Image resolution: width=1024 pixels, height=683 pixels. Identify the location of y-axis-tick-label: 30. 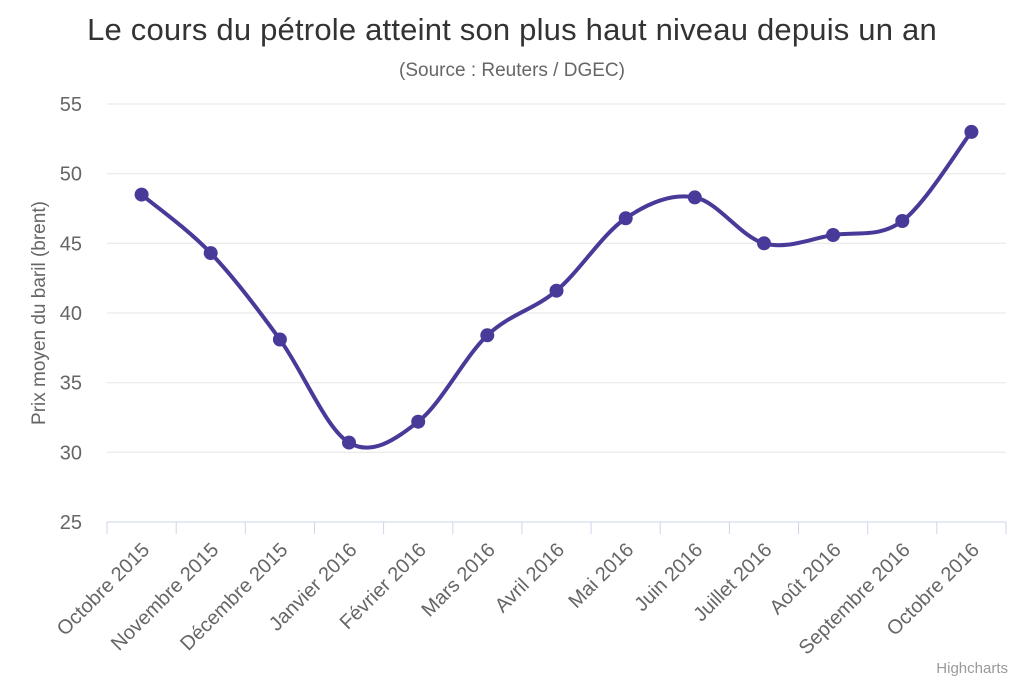
(71, 453).